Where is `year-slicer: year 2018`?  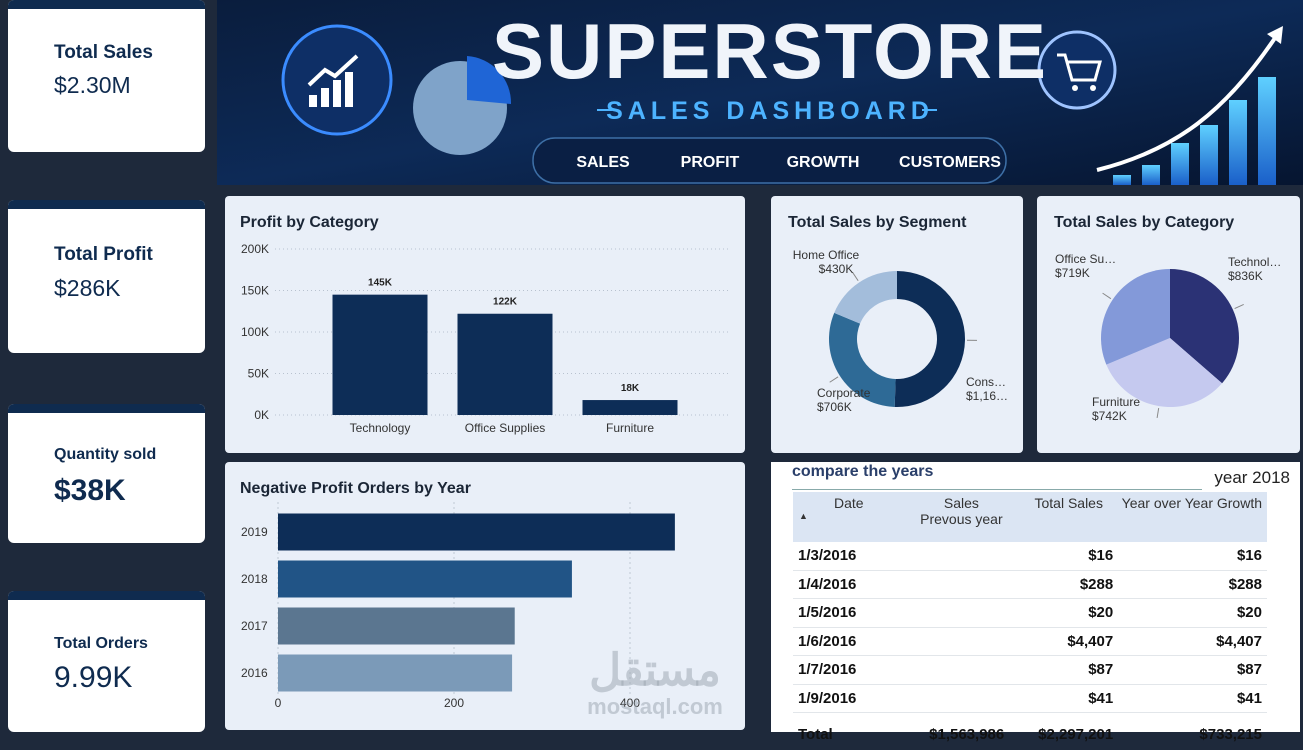 year-slicer: year 2018 is located at coordinates (1252, 478).